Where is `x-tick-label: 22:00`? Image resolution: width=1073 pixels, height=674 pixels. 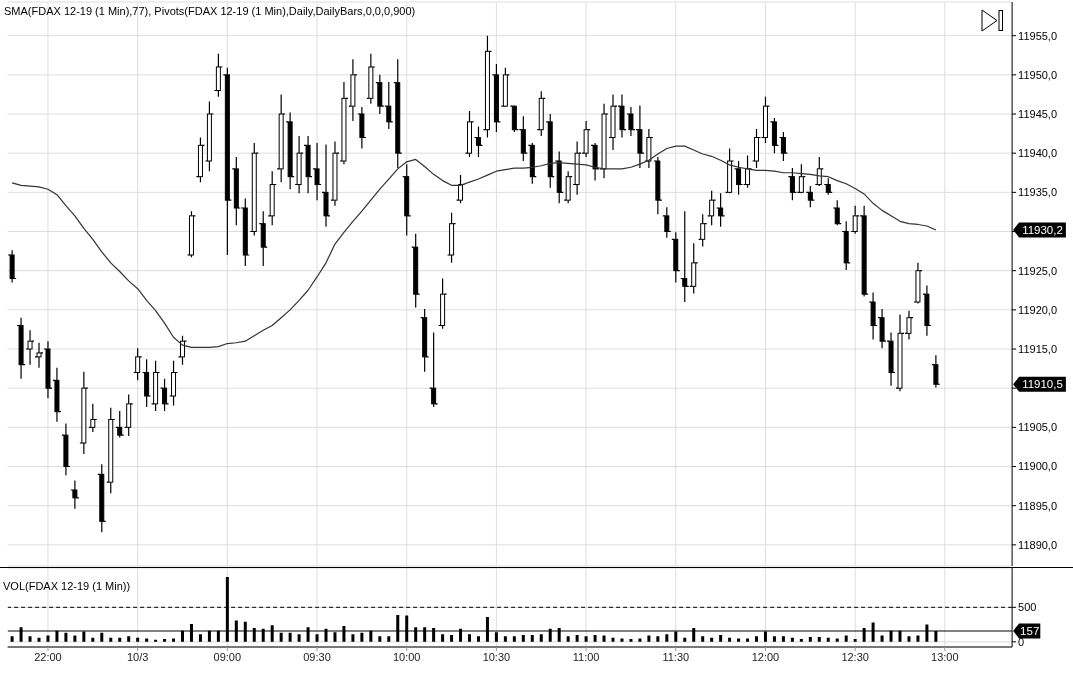
x-tick-label: 22:00 is located at coordinates (48, 656).